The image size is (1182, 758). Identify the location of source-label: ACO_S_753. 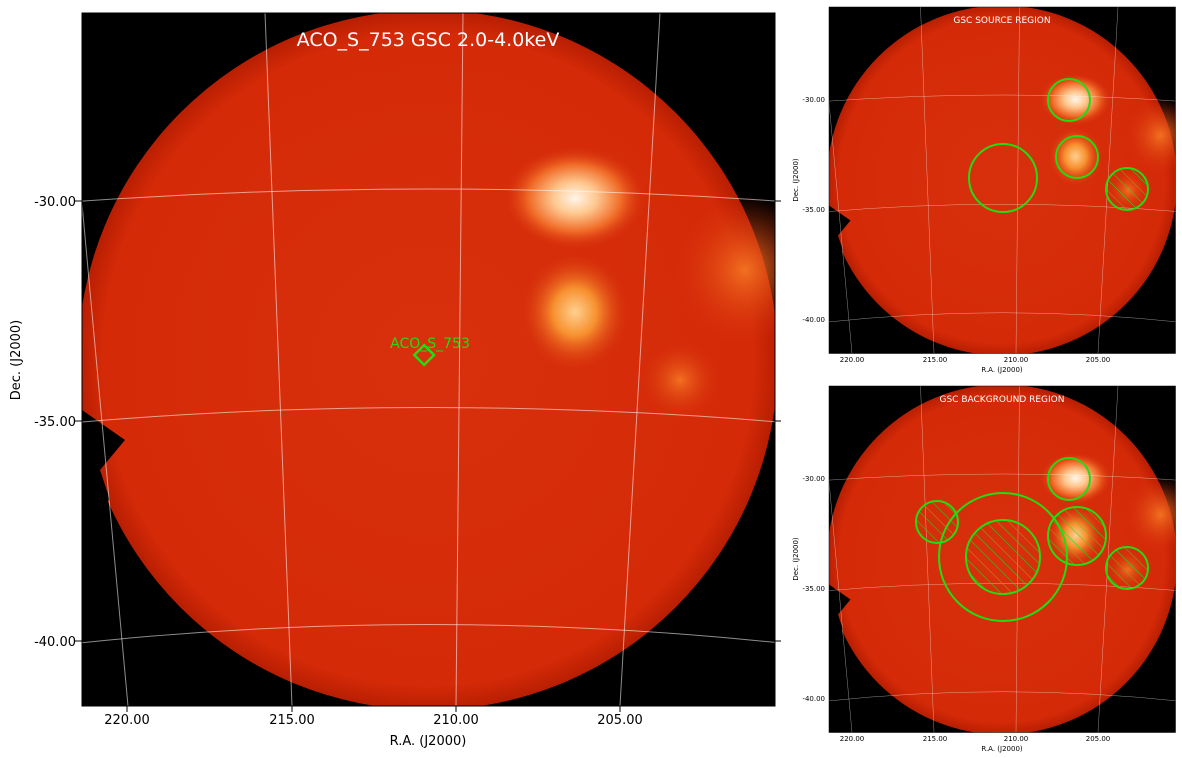
(430, 344).